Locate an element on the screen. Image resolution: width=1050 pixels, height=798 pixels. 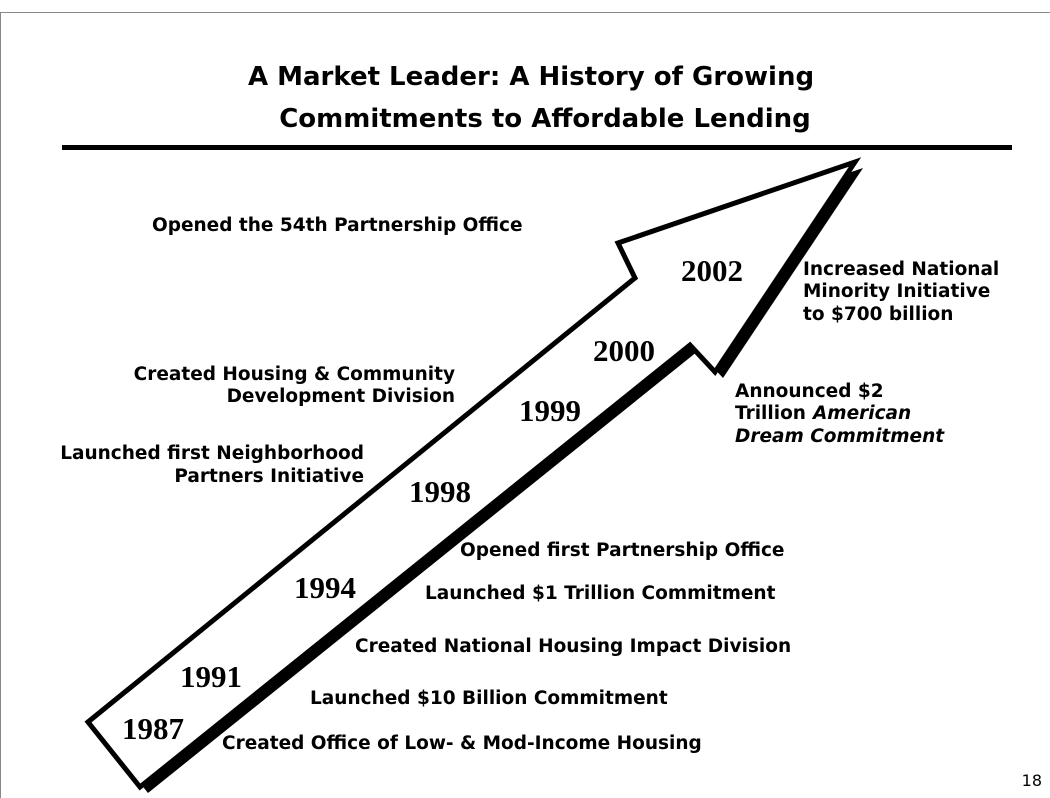
event-text: Partners Initiative is located at coordinates (269, 476).